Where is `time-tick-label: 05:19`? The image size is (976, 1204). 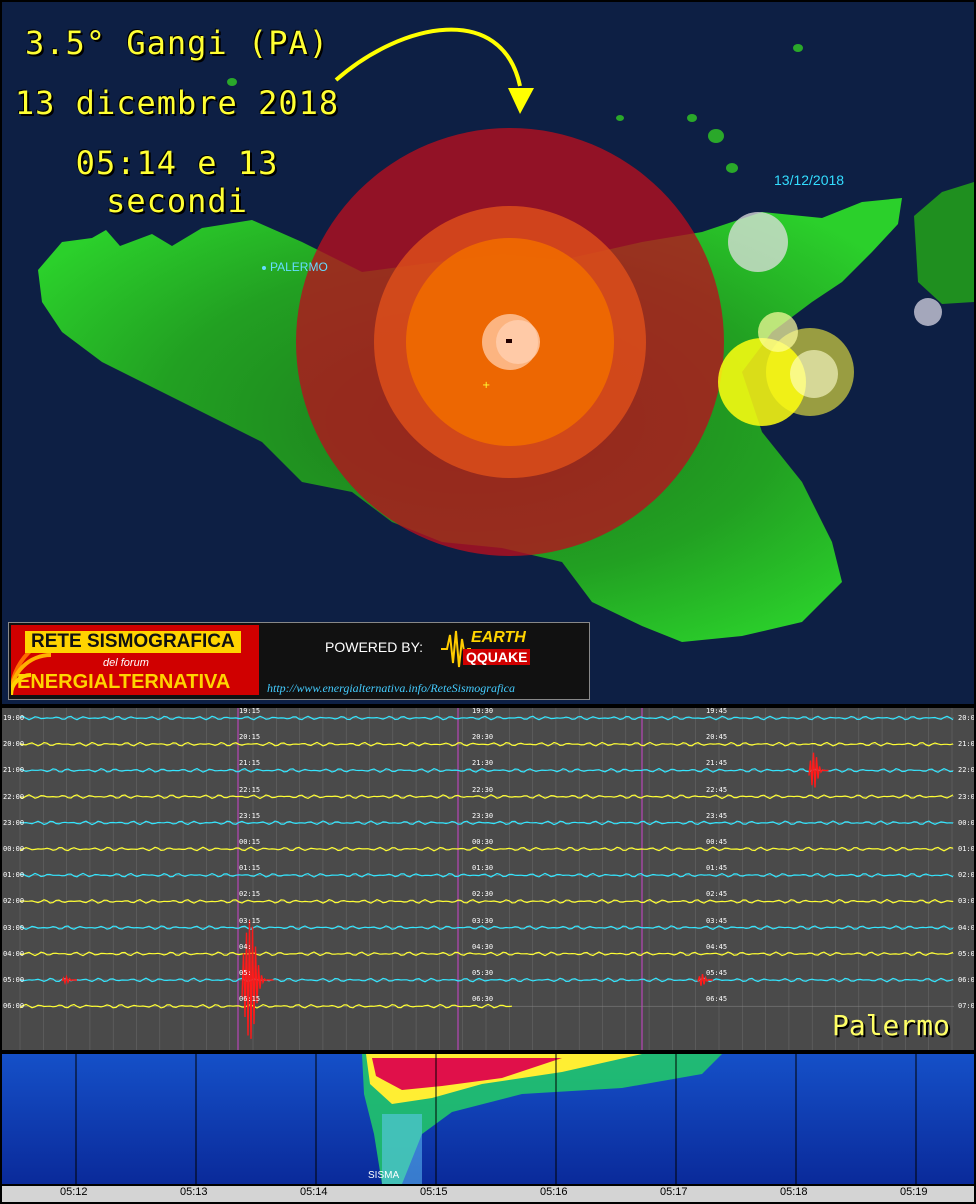
time-tick-label: 05:19 is located at coordinates (914, 1192).